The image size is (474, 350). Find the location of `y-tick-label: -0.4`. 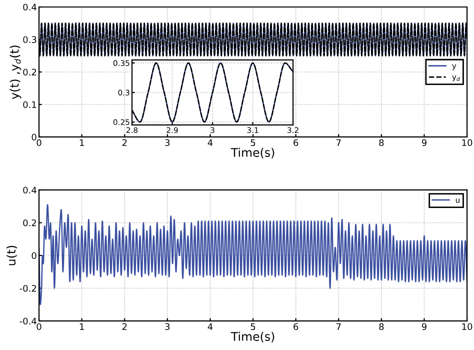

y-tick-label: -0.4 is located at coordinates (28, 321).